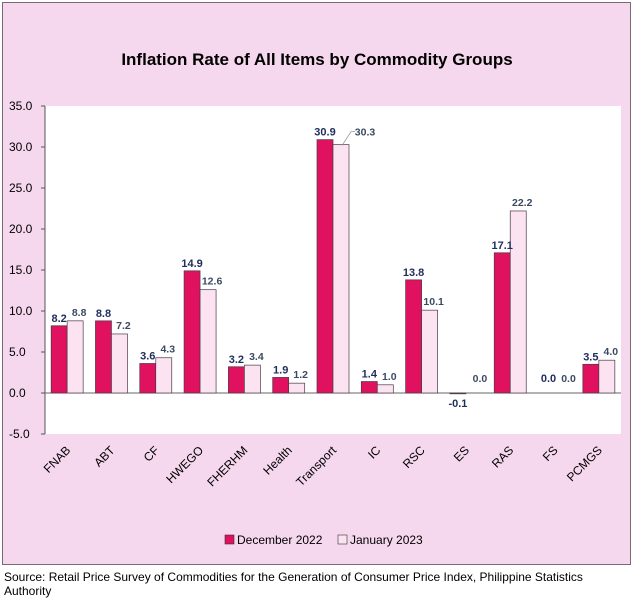 Image resolution: width=635 pixels, height=600 pixels. I want to click on y-tick-label: 20.0, so click(21, 229).